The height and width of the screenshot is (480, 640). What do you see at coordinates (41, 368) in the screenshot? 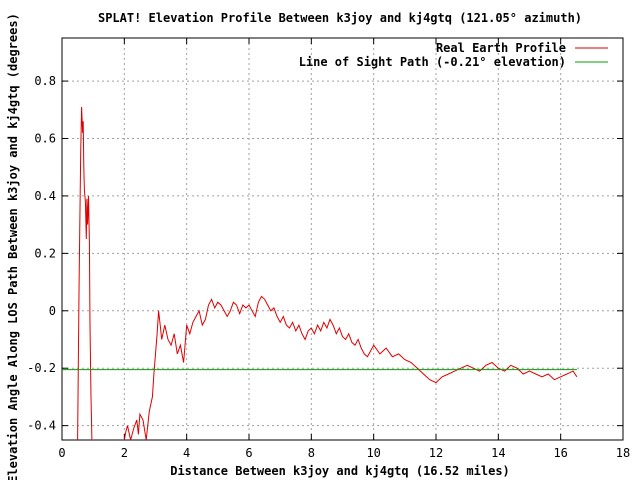
I see `y-tick-label: -0.2` at bounding box center [41, 368].